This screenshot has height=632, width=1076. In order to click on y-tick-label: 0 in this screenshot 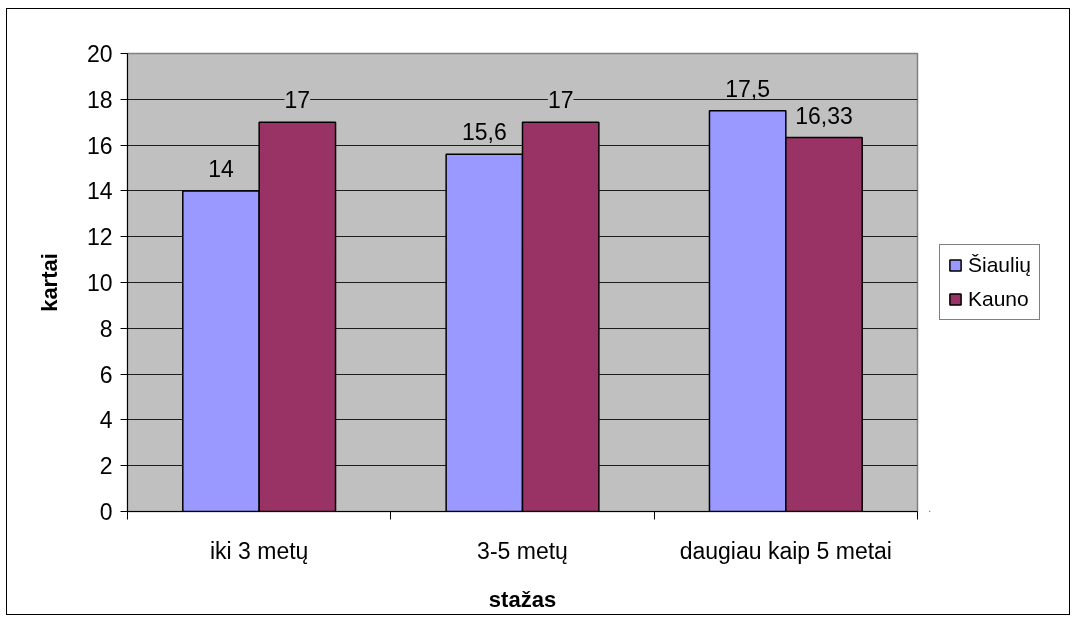, I will do `click(106, 512)`.